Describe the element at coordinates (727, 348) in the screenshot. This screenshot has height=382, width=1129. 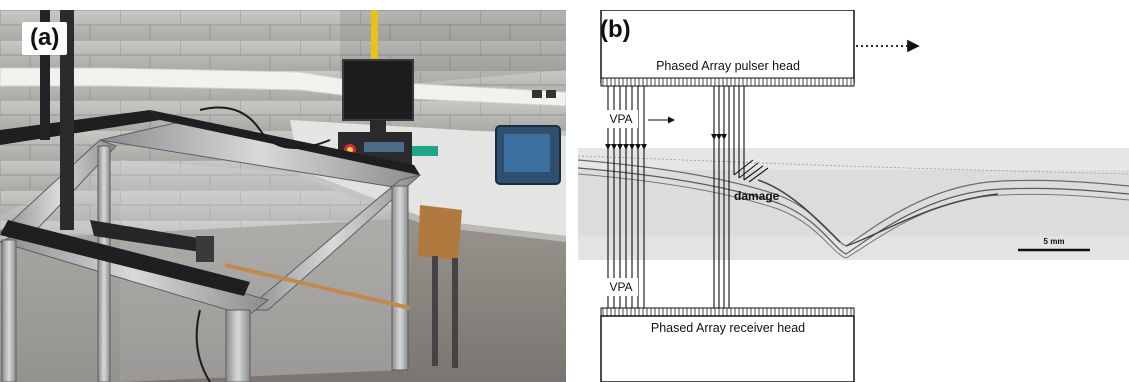
I see `receiver-head` at that location.